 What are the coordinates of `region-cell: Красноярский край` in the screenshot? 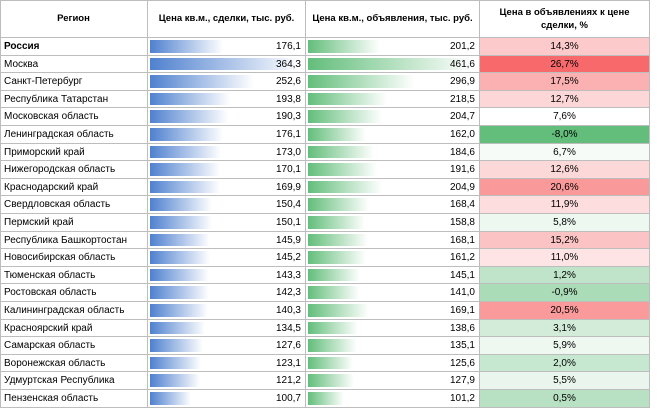 It's located at (74, 328).